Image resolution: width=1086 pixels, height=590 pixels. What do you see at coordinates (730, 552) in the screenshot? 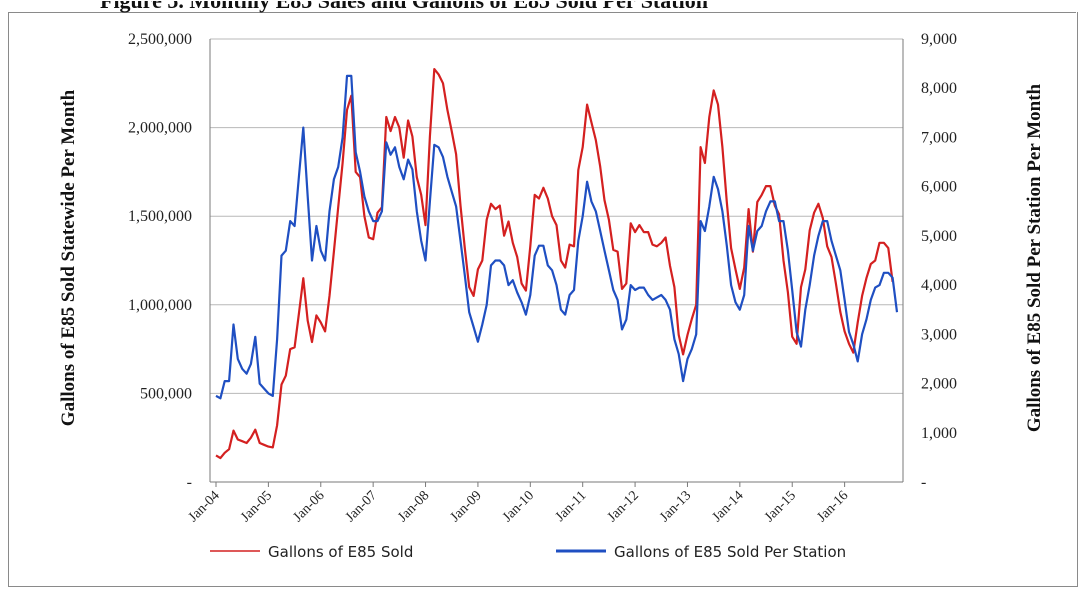
I see `legend-label-2: Gallons of E85 Sold Per Station` at bounding box center [730, 552].